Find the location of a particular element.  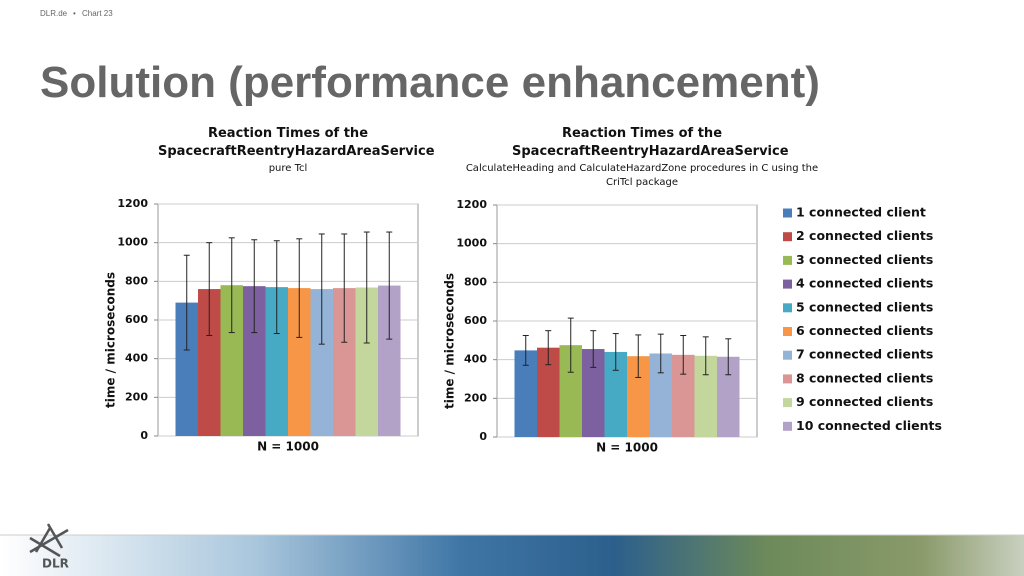

legend-label: 6 connected clients is located at coordinates (864, 330).